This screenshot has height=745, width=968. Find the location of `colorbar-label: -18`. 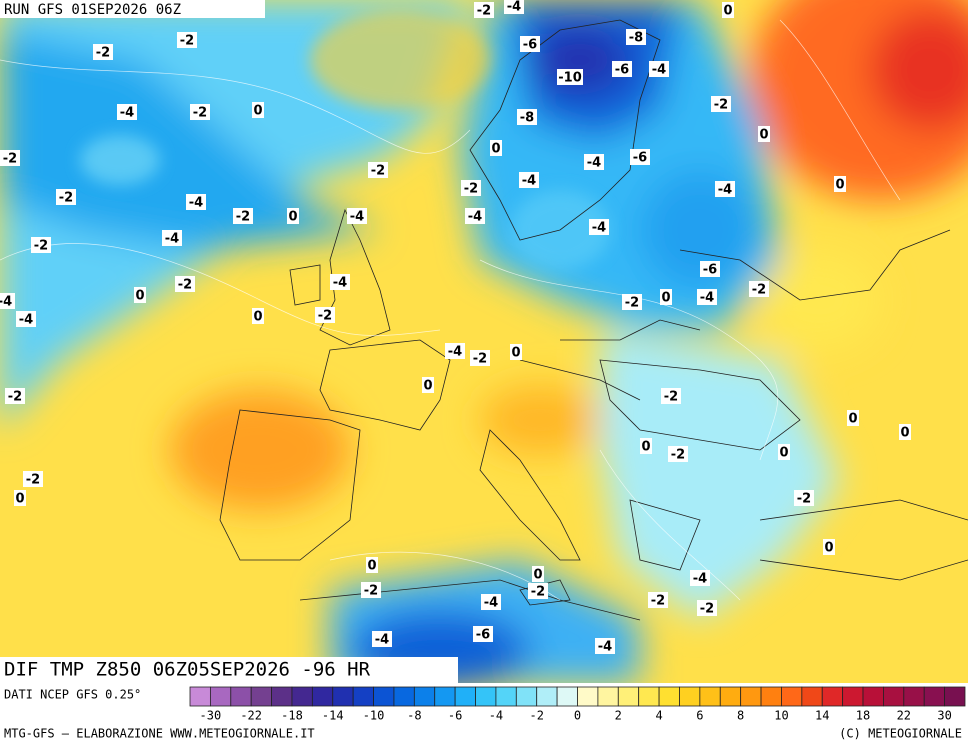

colorbar-label: -18 is located at coordinates (292, 716).